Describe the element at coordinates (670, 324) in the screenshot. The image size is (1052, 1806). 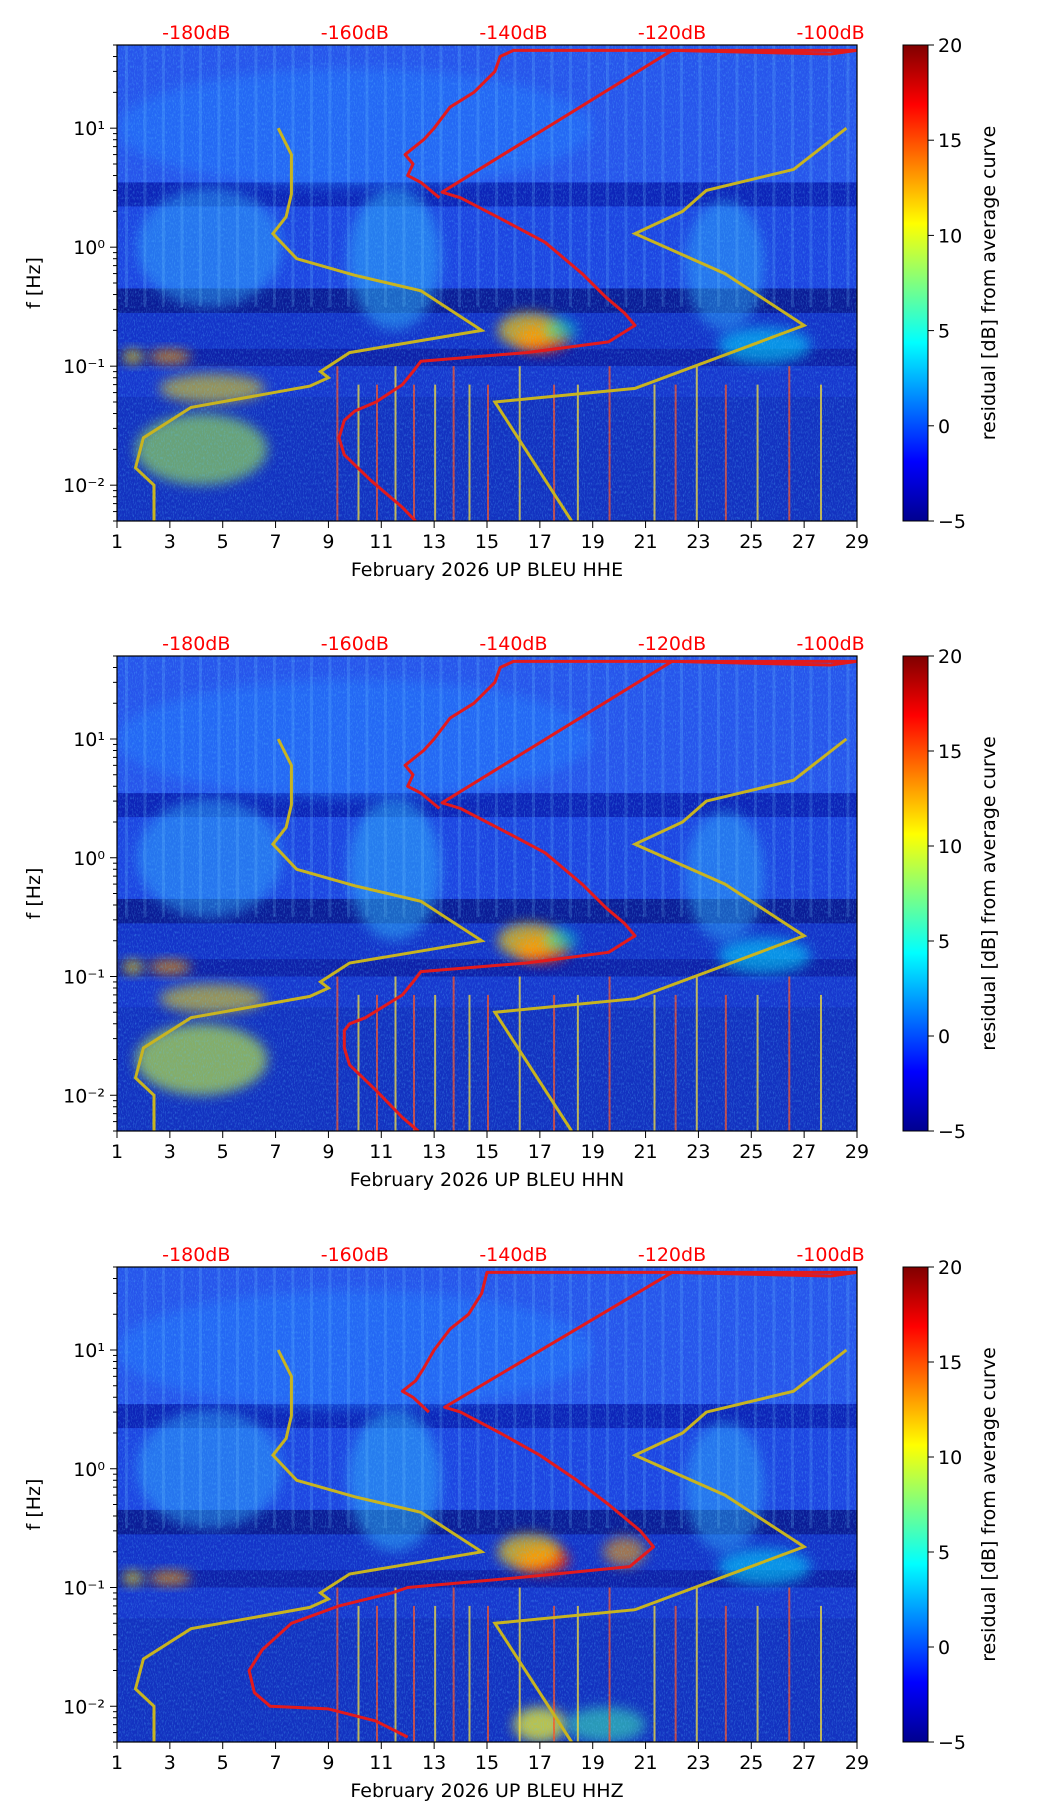
I see `high-noise-model-line` at that location.